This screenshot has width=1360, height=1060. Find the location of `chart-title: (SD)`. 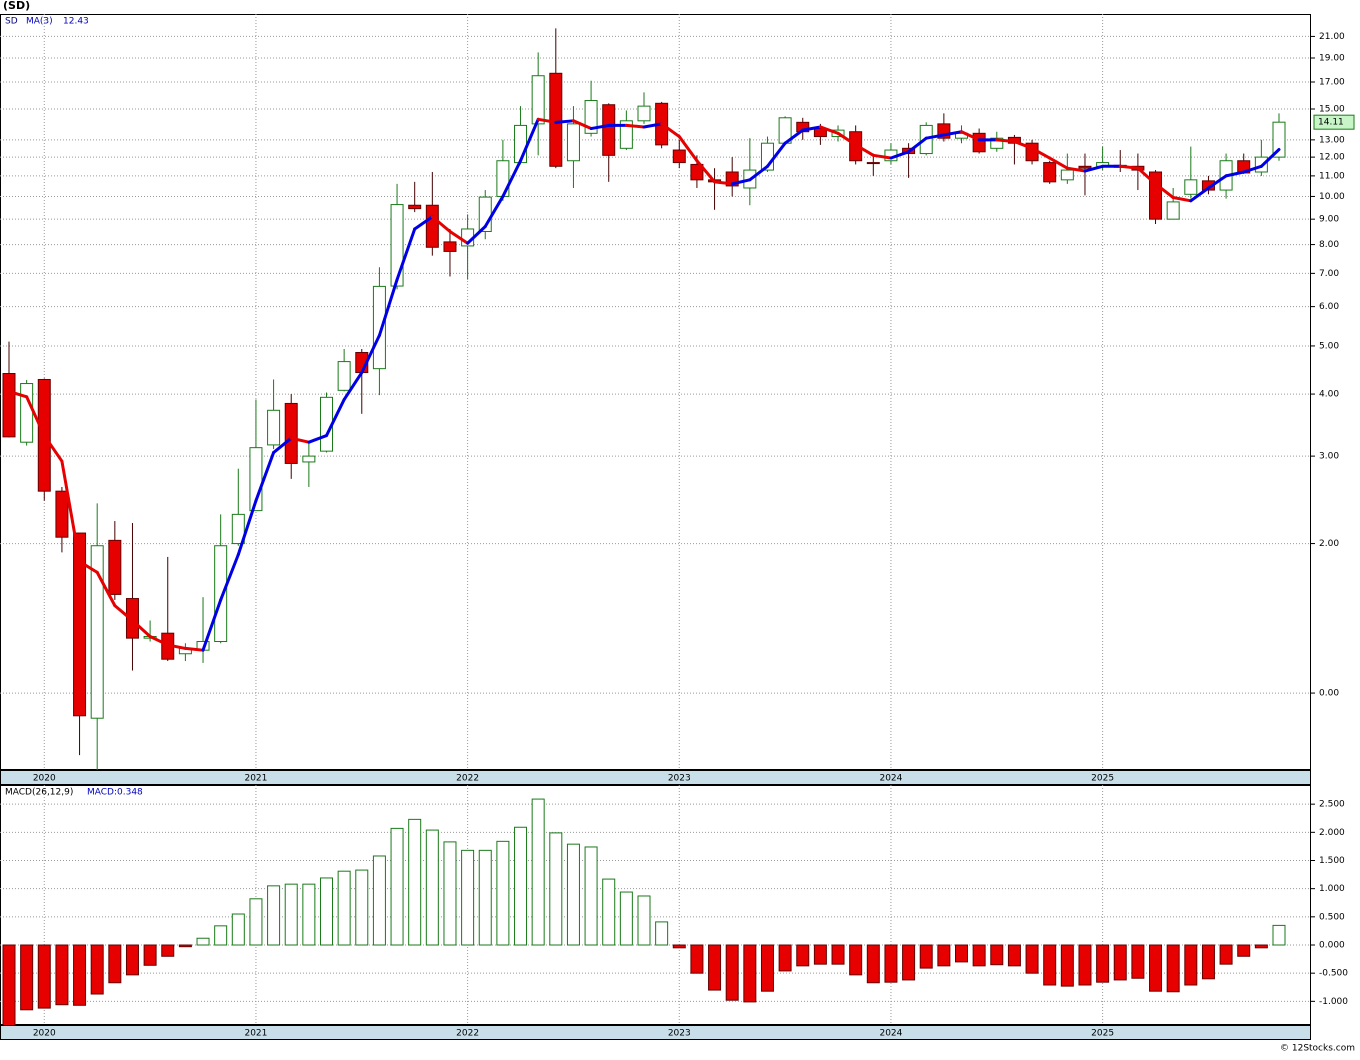

chart-title: (SD) is located at coordinates (16, 6).